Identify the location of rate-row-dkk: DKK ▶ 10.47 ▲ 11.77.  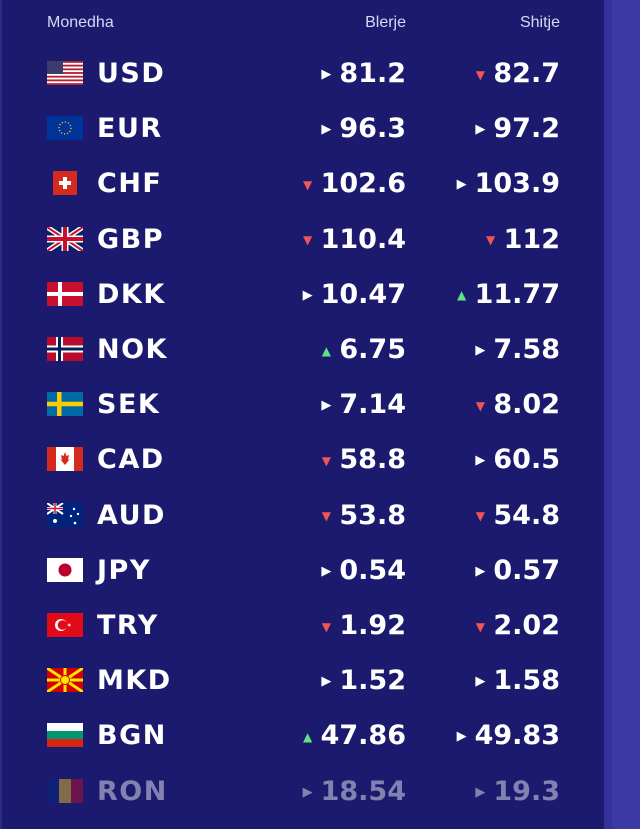
(304, 294).